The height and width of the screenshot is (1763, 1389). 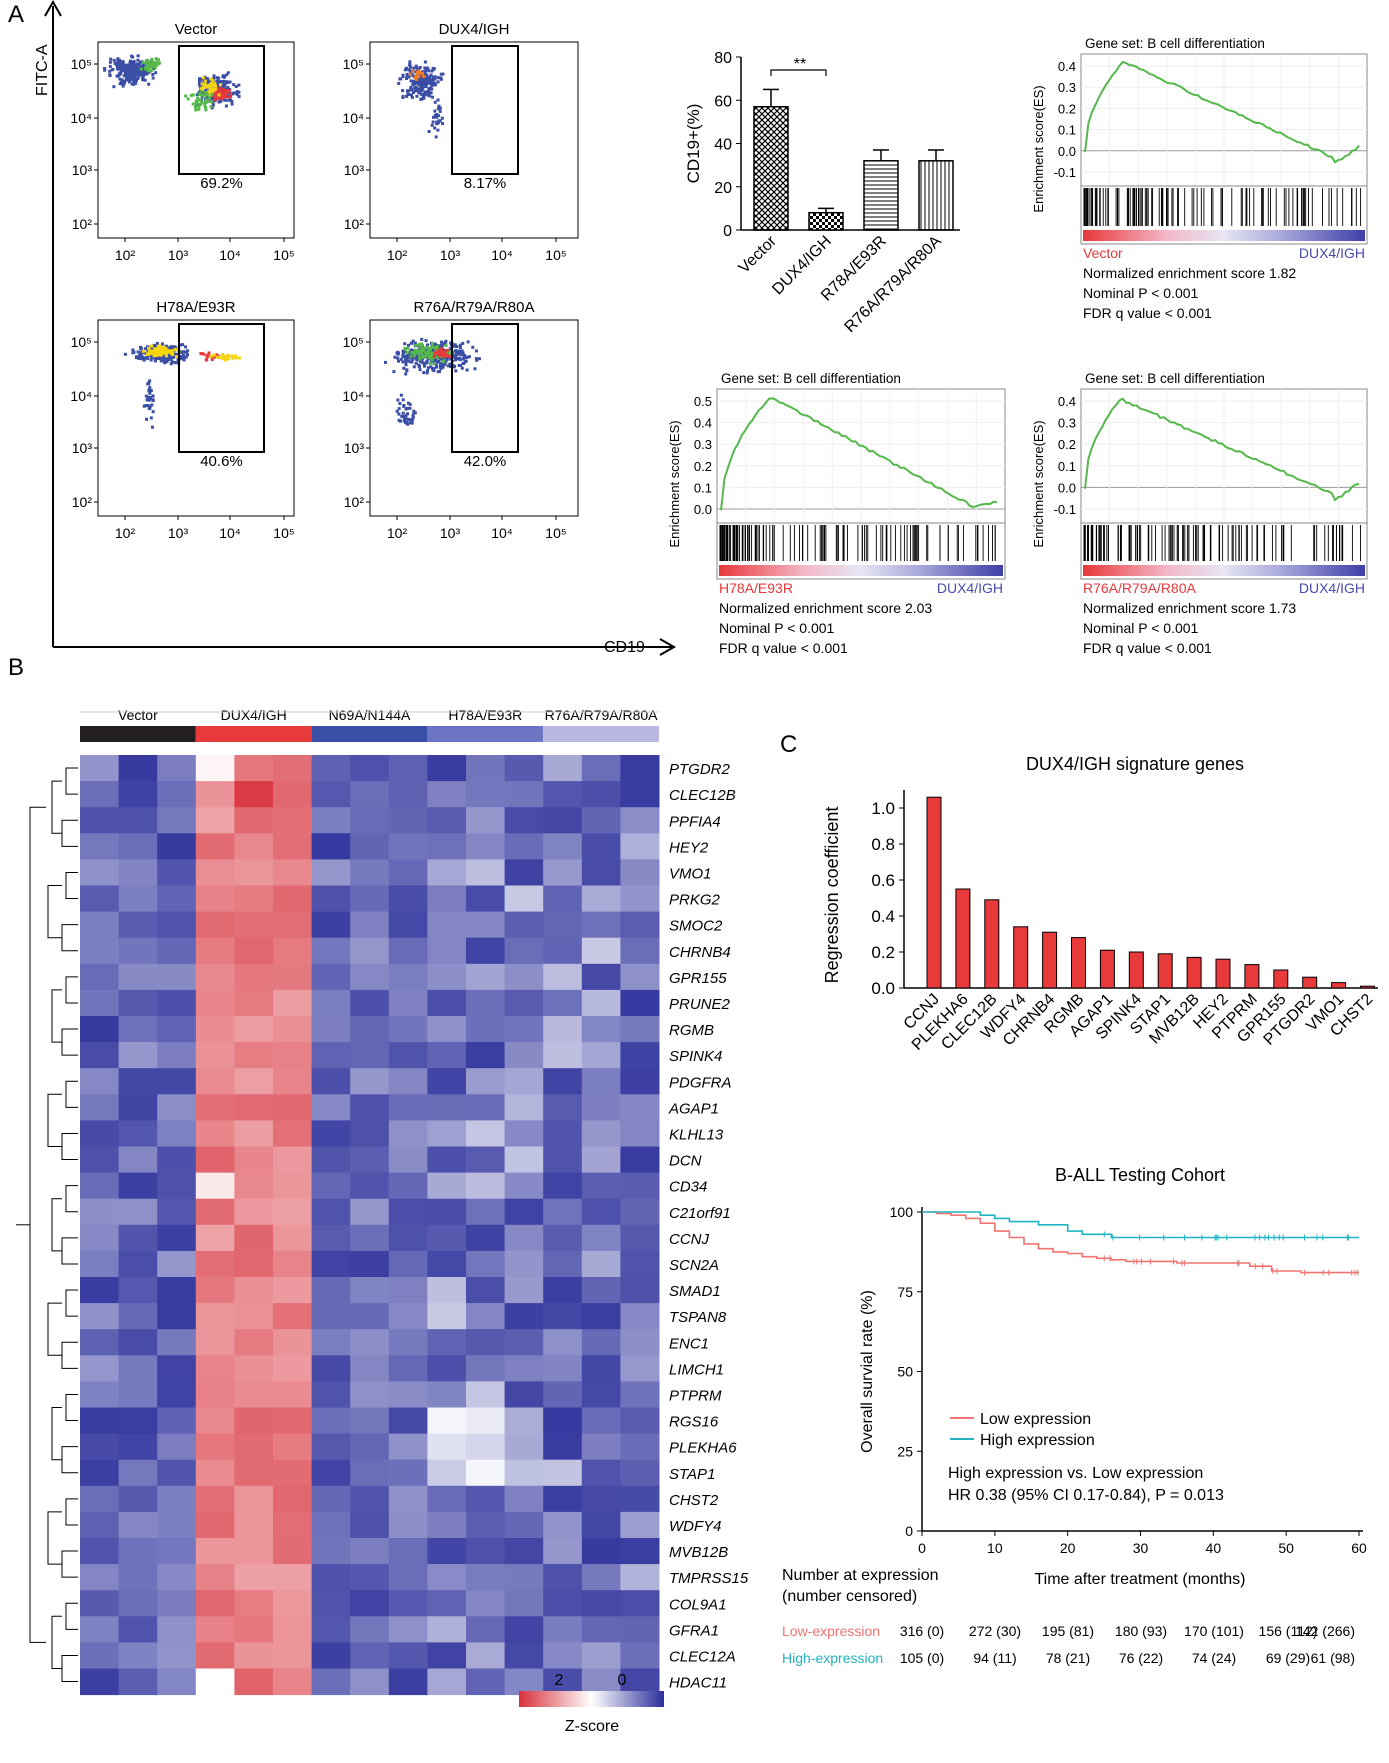 What do you see at coordinates (474, 307) in the screenshot?
I see `flow-plot-title: R76A/R79A/R80A` at bounding box center [474, 307].